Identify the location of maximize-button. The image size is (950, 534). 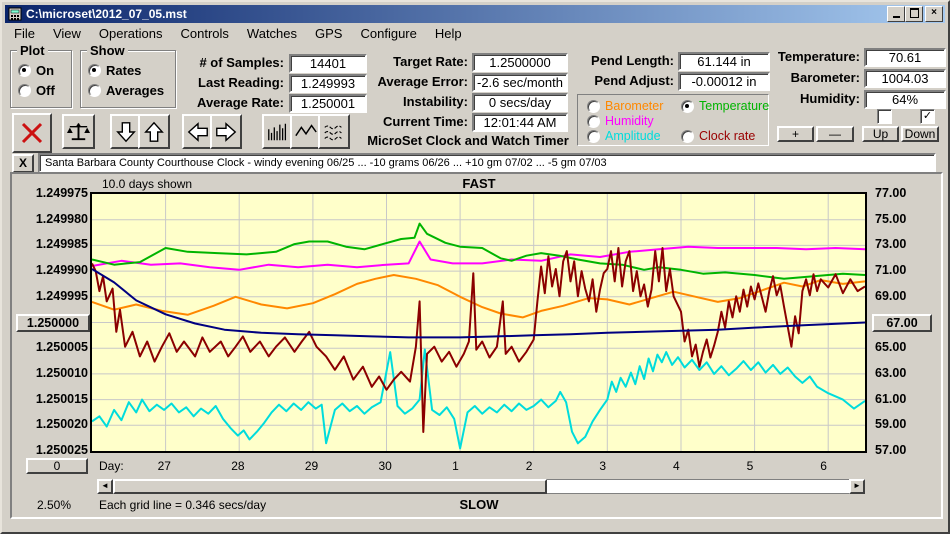
(914, 14).